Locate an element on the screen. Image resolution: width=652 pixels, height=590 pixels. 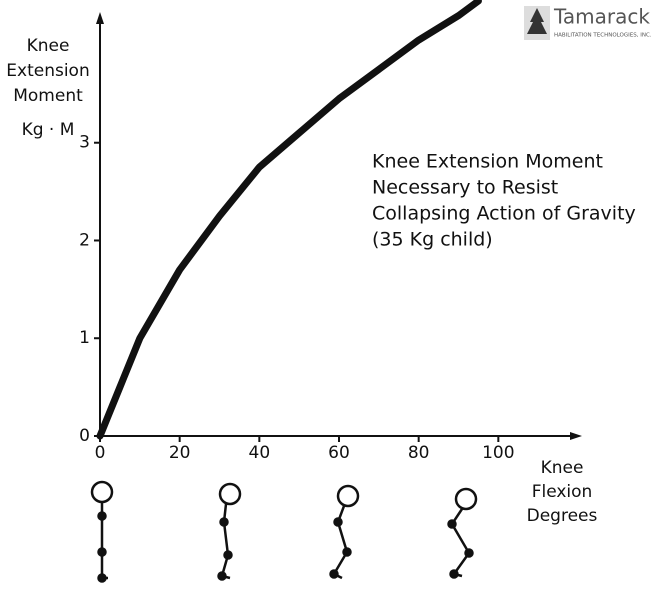
x-tick-label: 0 is located at coordinates (100, 453).